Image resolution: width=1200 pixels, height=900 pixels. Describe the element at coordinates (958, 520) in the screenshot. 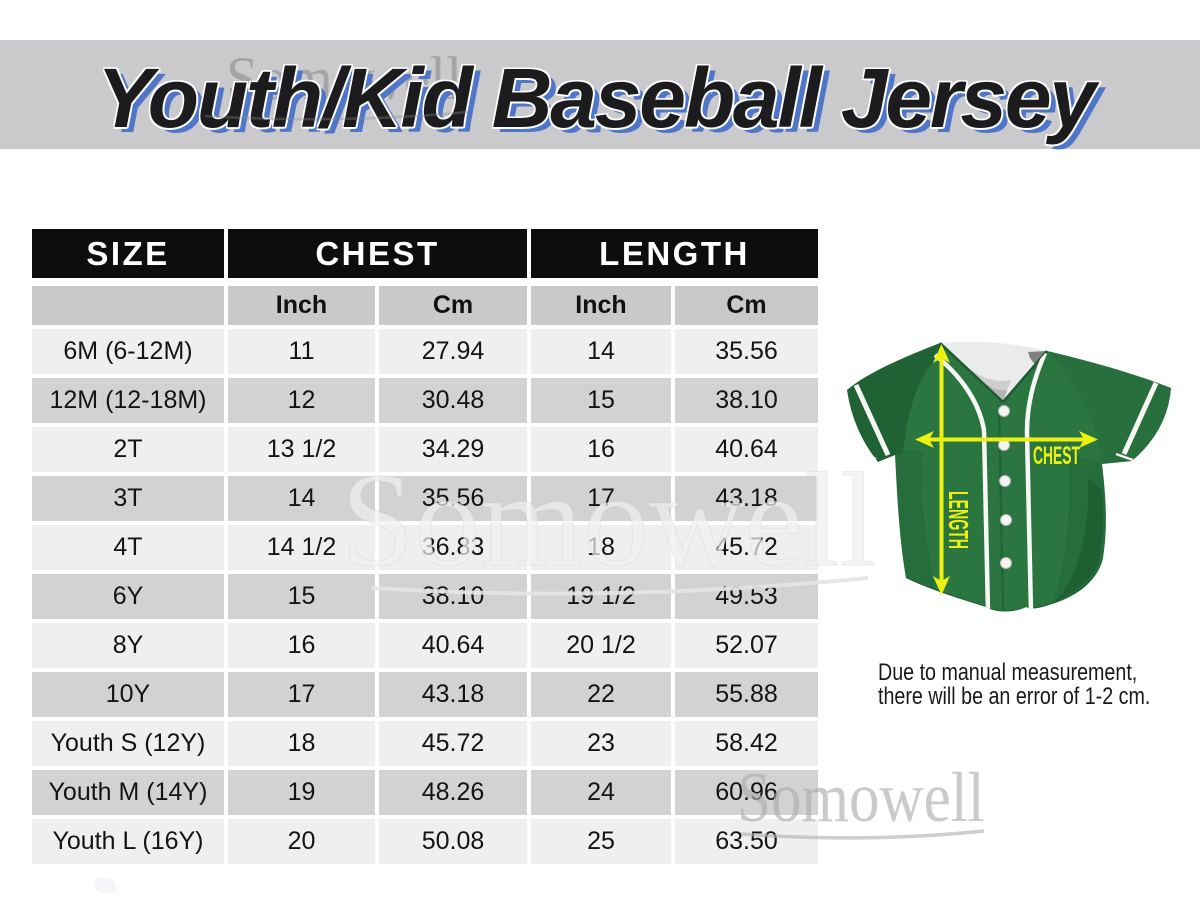

I see `svg-text: LENGTH` at that location.